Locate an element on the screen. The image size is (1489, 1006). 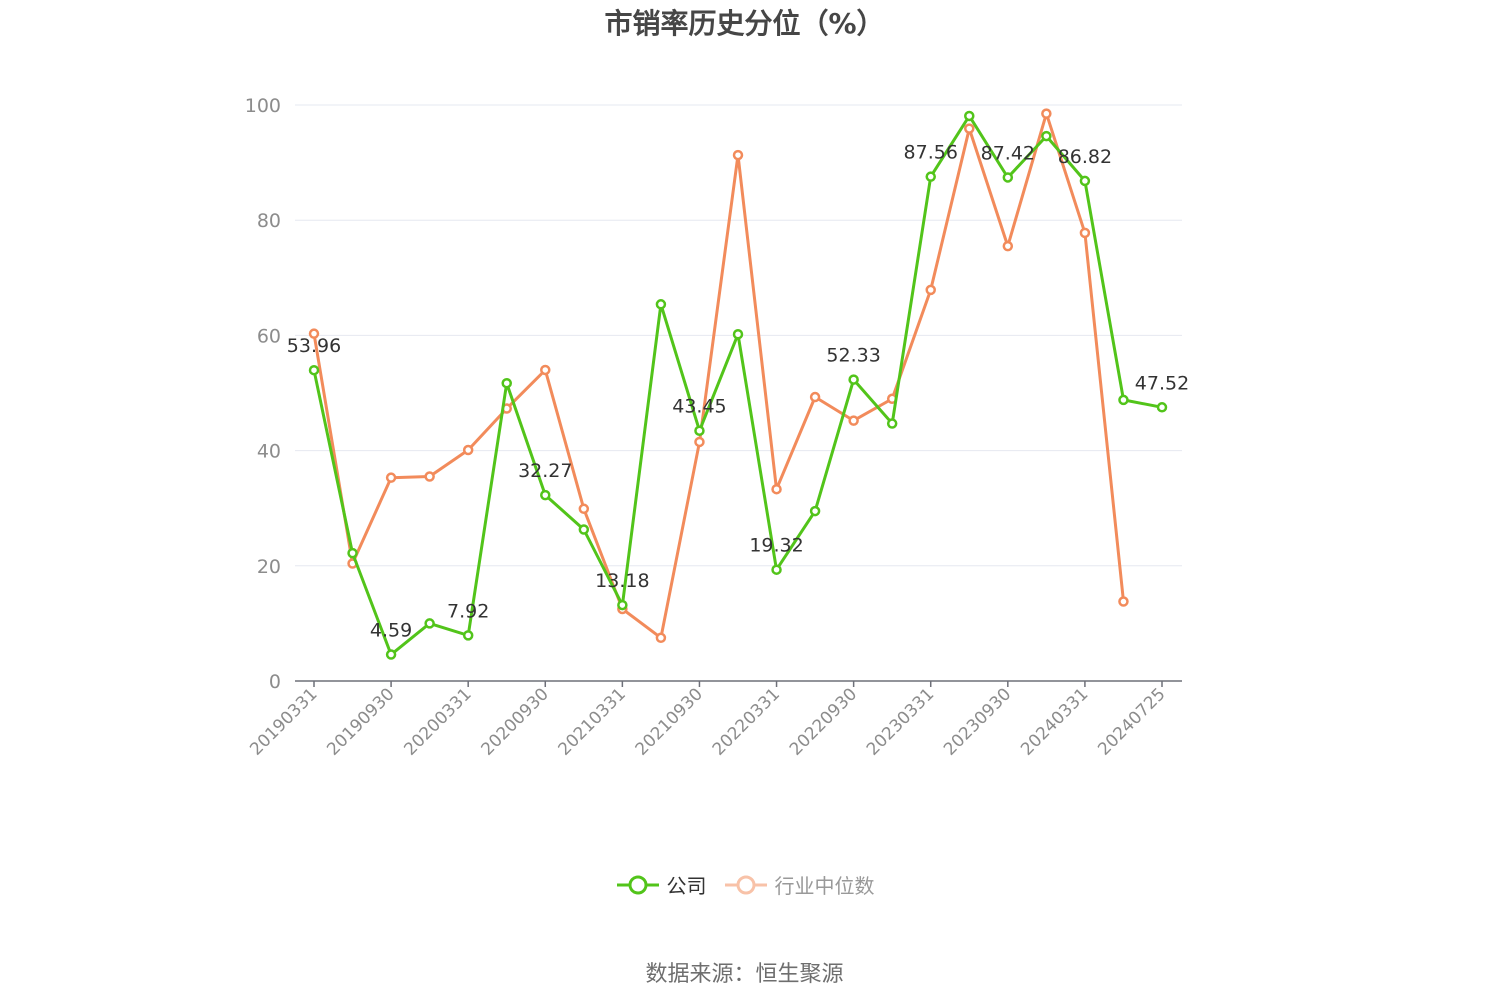
x-tick-label: 20230930 is located at coordinates (977, 721).